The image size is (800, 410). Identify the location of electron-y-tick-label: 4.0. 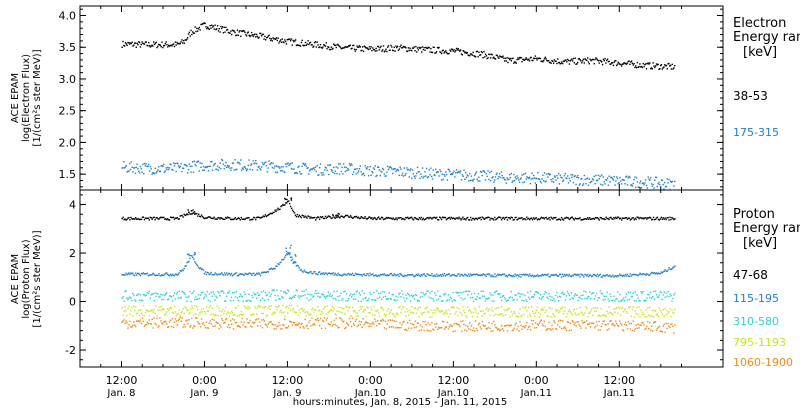
(68, 16).